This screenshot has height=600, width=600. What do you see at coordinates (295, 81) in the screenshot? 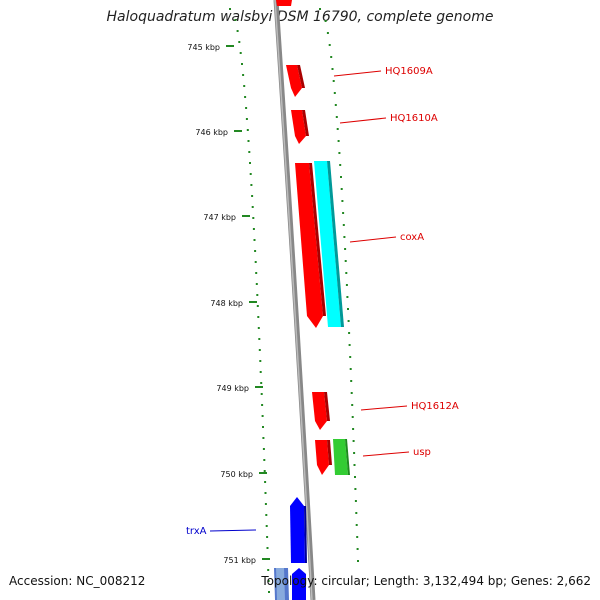
I see `gene-hq1609a` at bounding box center [295, 81].